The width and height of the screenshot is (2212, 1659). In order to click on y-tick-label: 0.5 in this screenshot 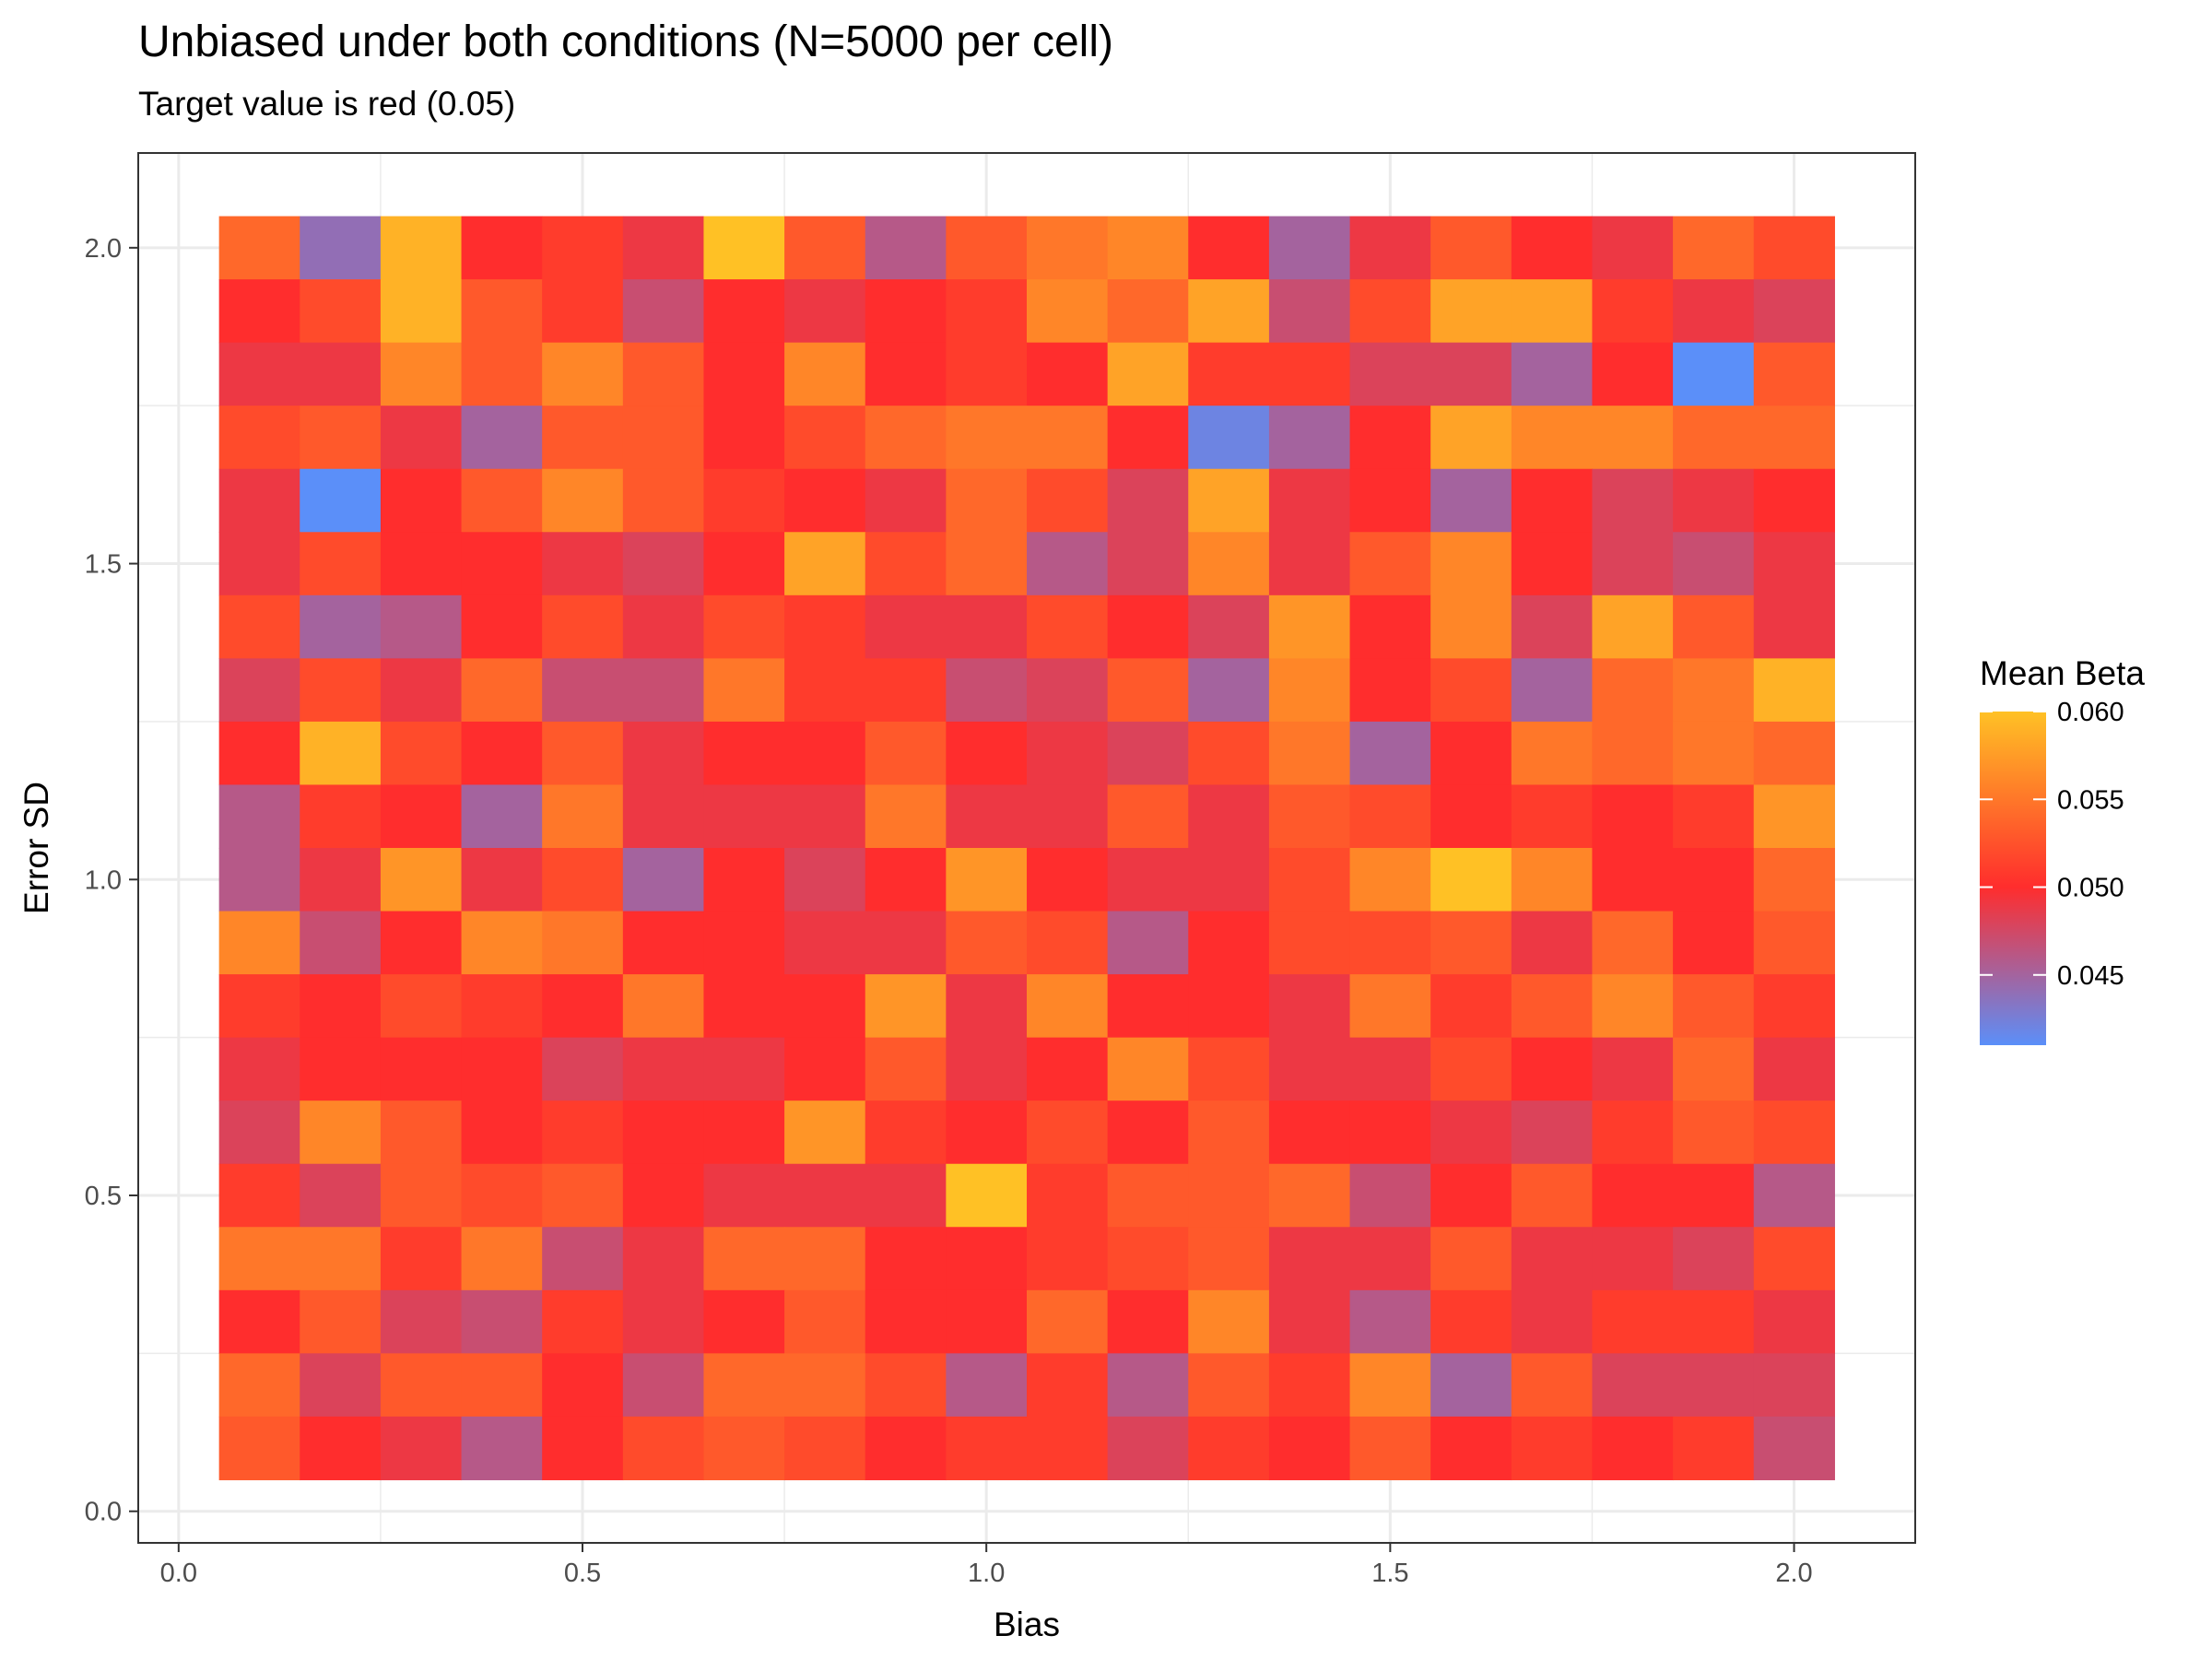, I will do `click(103, 1196)`.